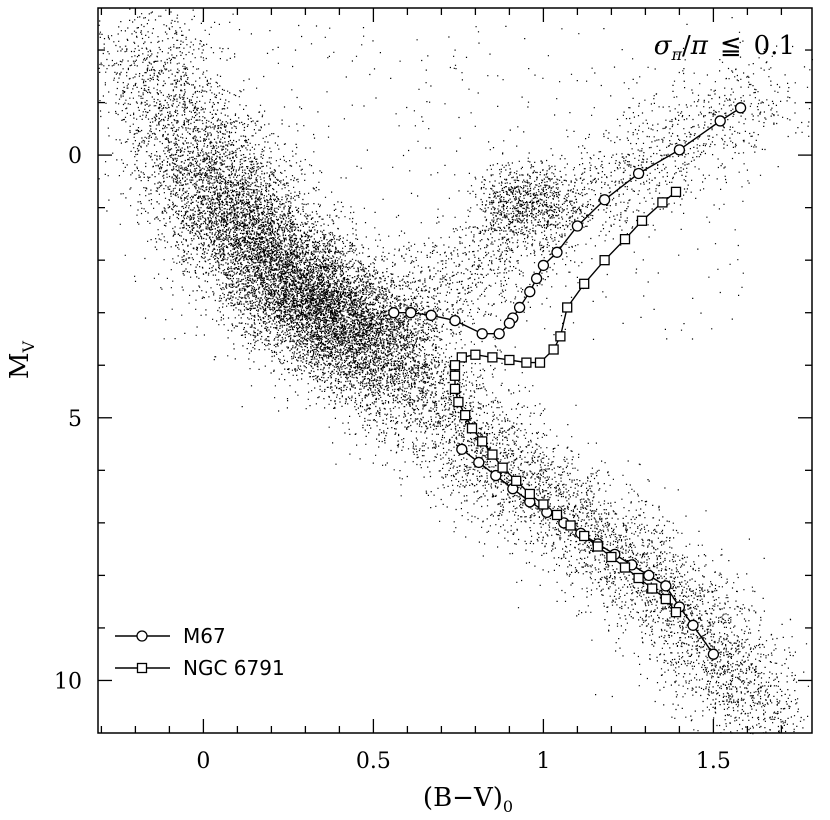 This screenshot has height=820, width=830. Describe the element at coordinates (75, 156) in the screenshot. I see `y-tick-label: 0` at that location.